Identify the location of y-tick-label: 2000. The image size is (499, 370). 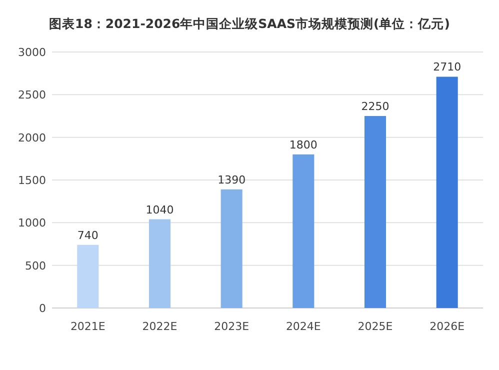
(32, 137).